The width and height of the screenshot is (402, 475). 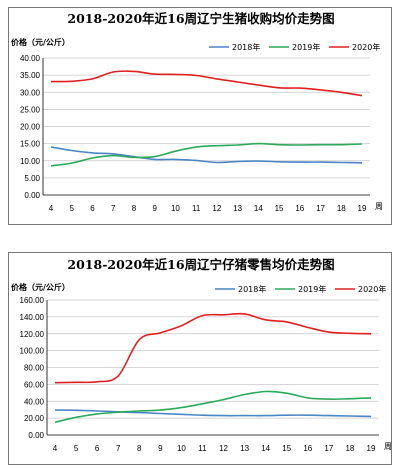 What do you see at coordinates (30, 109) in the screenshot?
I see `y-tick-label: 25.00` at bounding box center [30, 109].